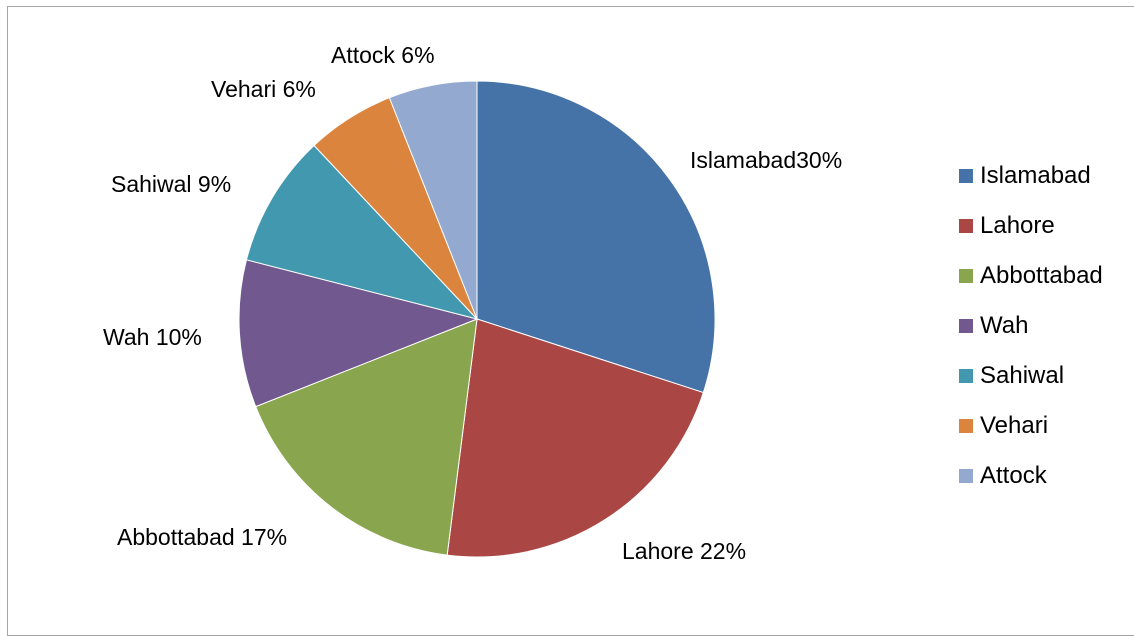  I want to click on legend-label: Abbottabad, so click(1041, 275).